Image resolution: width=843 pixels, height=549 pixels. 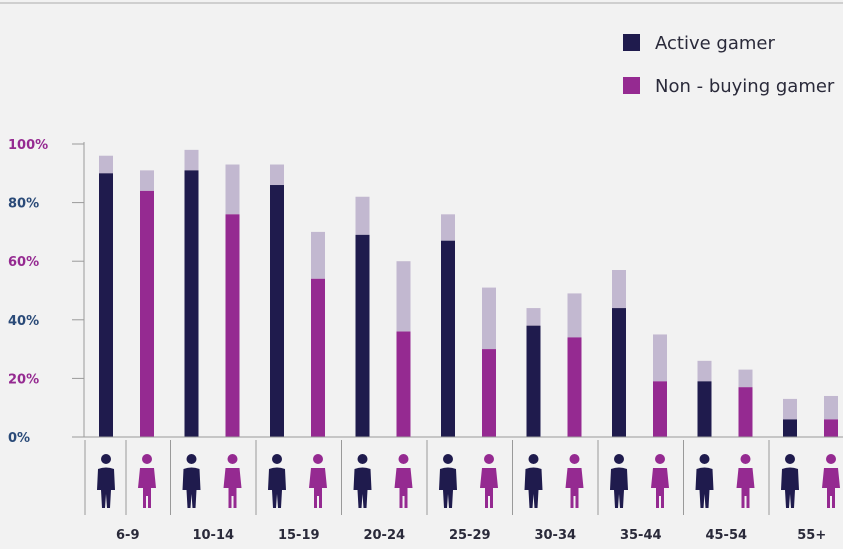 What do you see at coordinates (46, 292) in the screenshot?
I see `y-axis: 100% 80% 60% 40% 20% 0%` at bounding box center [46, 292].